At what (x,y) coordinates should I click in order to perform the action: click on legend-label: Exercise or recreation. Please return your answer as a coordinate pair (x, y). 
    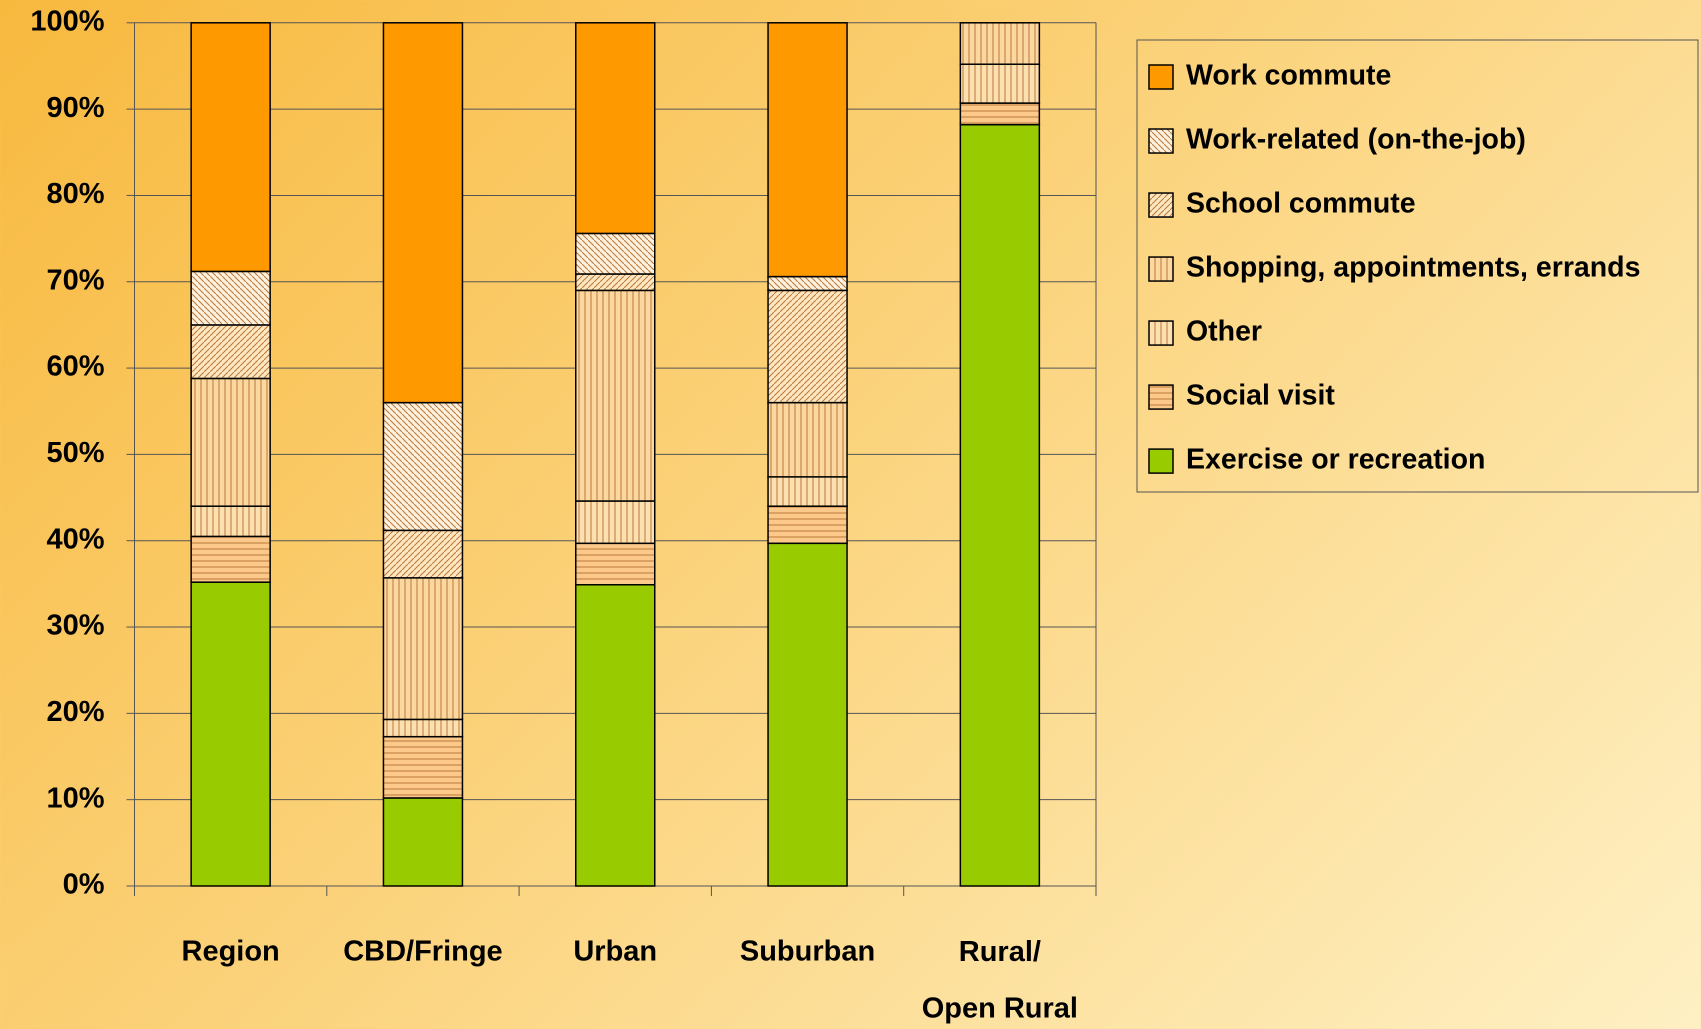
    Looking at the image, I should click on (1335, 460).